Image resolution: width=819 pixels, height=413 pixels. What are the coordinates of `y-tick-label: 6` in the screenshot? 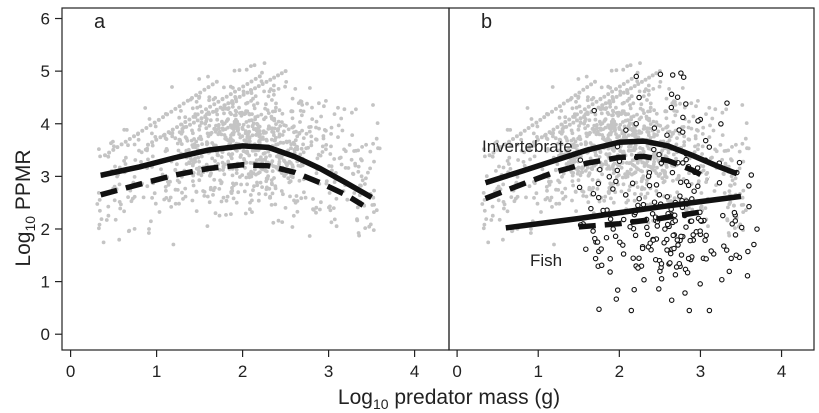 It's located at (45, 19).